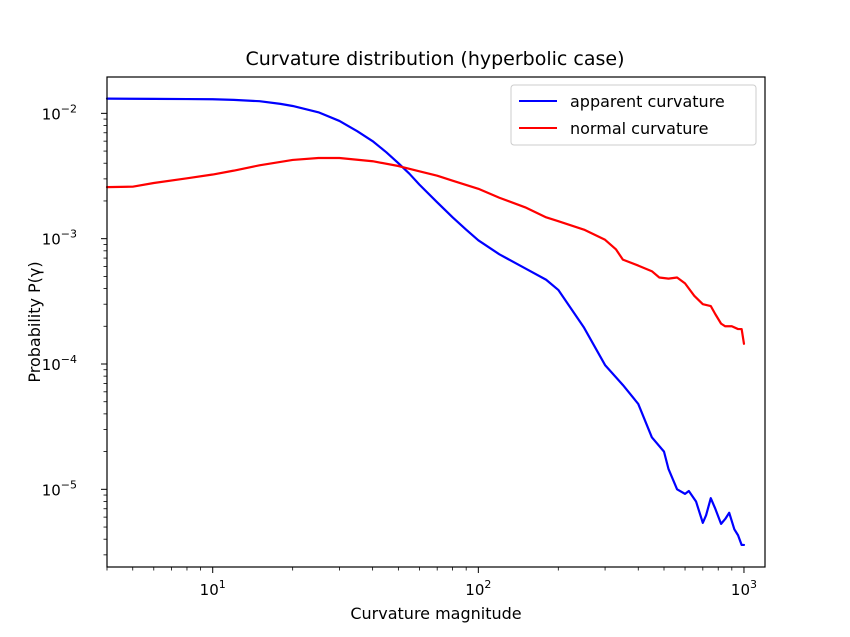 Image resolution: width=850 pixels, height=637 pixels. What do you see at coordinates (34, 321) in the screenshot?
I see `y-axis-label: Probability P(γ)` at bounding box center [34, 321].